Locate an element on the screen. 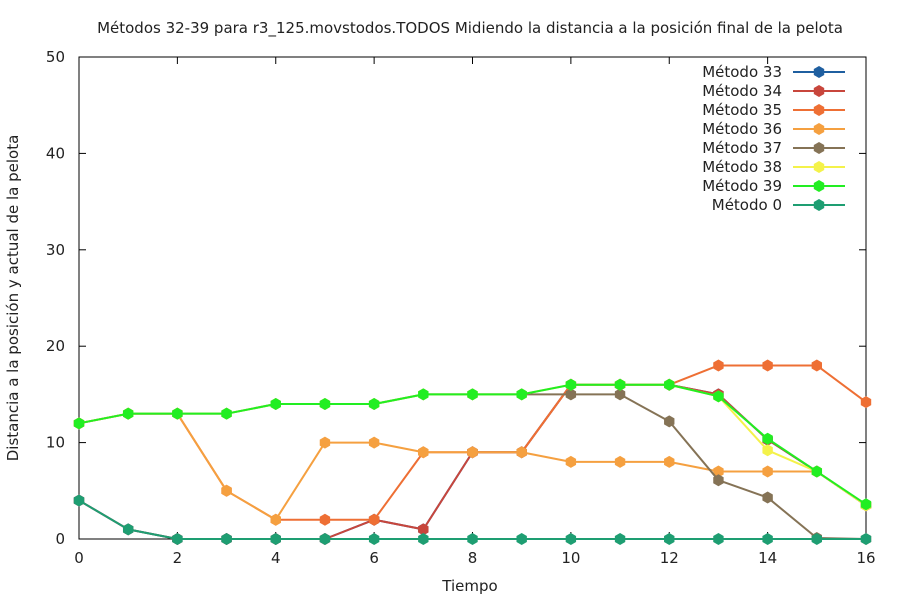  legend-label: Método 0 is located at coordinates (747, 205).